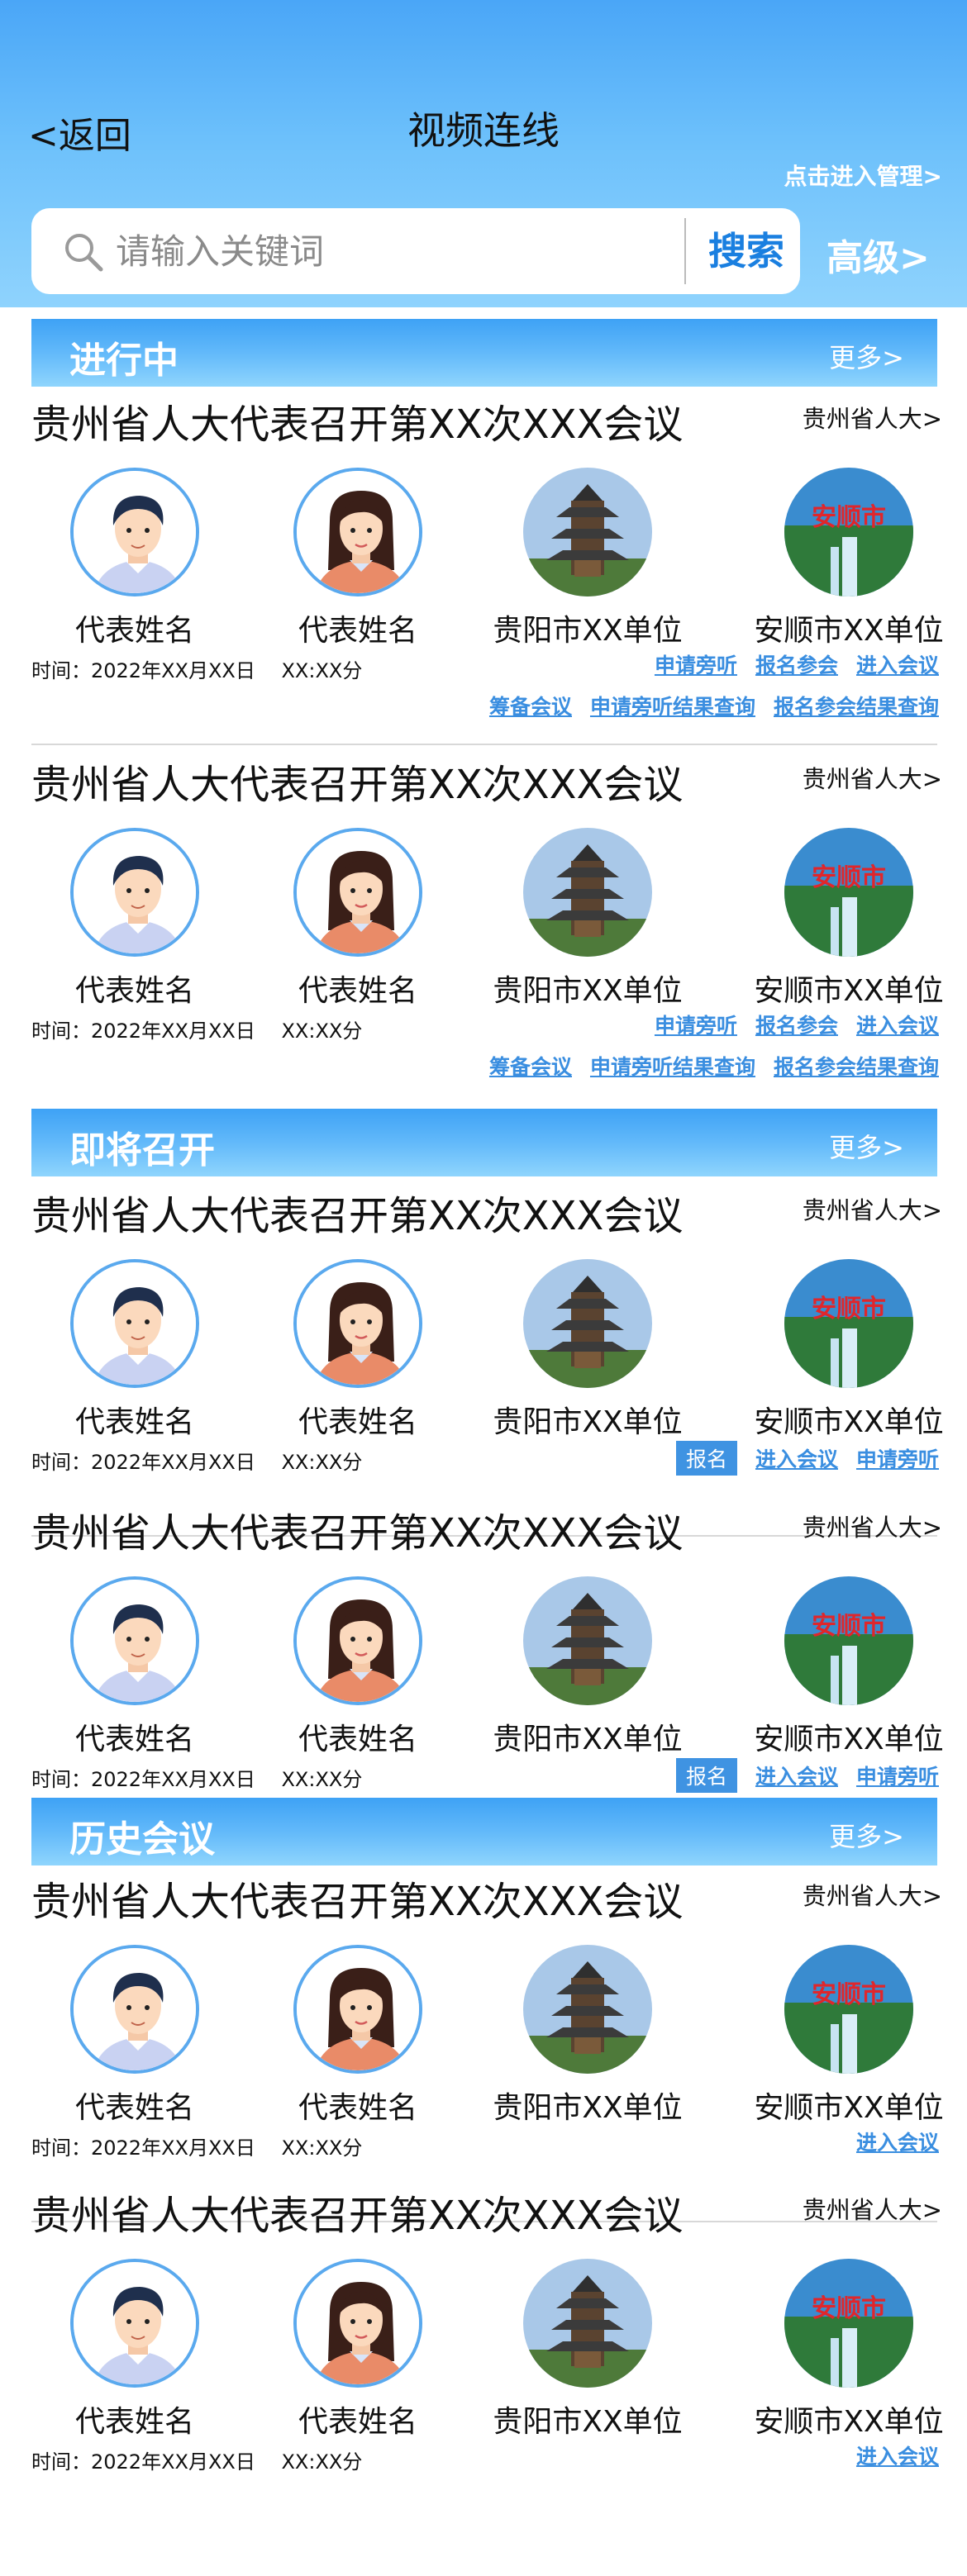  Describe the element at coordinates (746, 251) in the screenshot. I see `search-button: 搜索` at that location.